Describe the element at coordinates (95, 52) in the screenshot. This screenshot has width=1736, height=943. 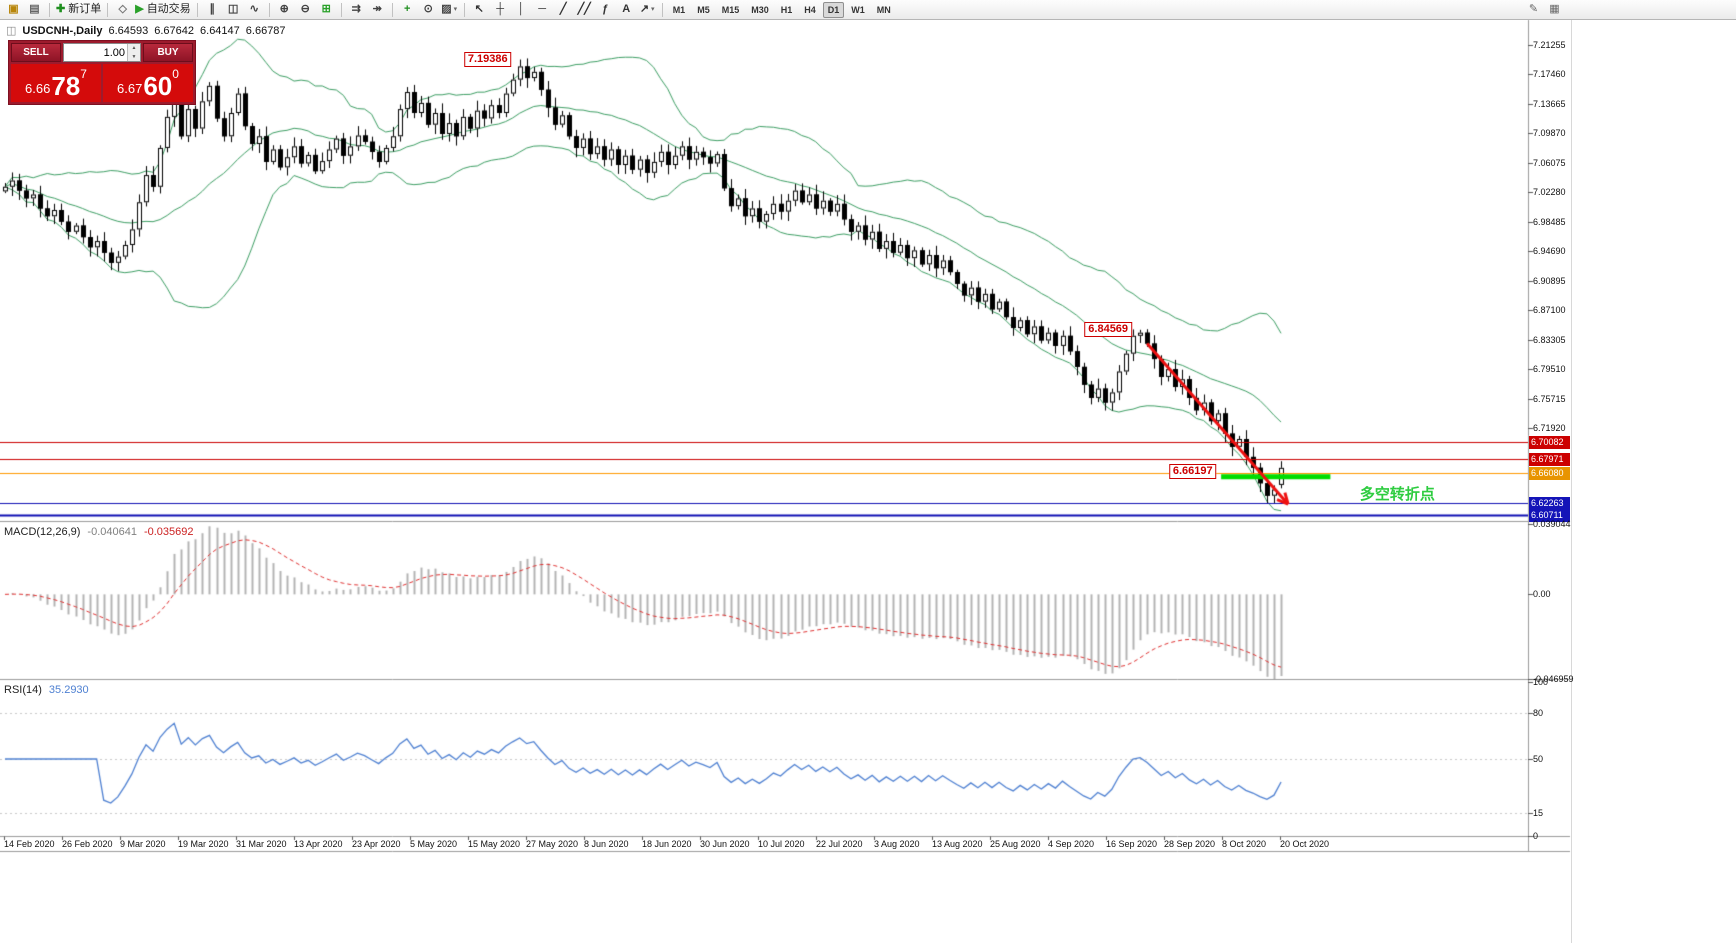
I see `volume-input` at that location.